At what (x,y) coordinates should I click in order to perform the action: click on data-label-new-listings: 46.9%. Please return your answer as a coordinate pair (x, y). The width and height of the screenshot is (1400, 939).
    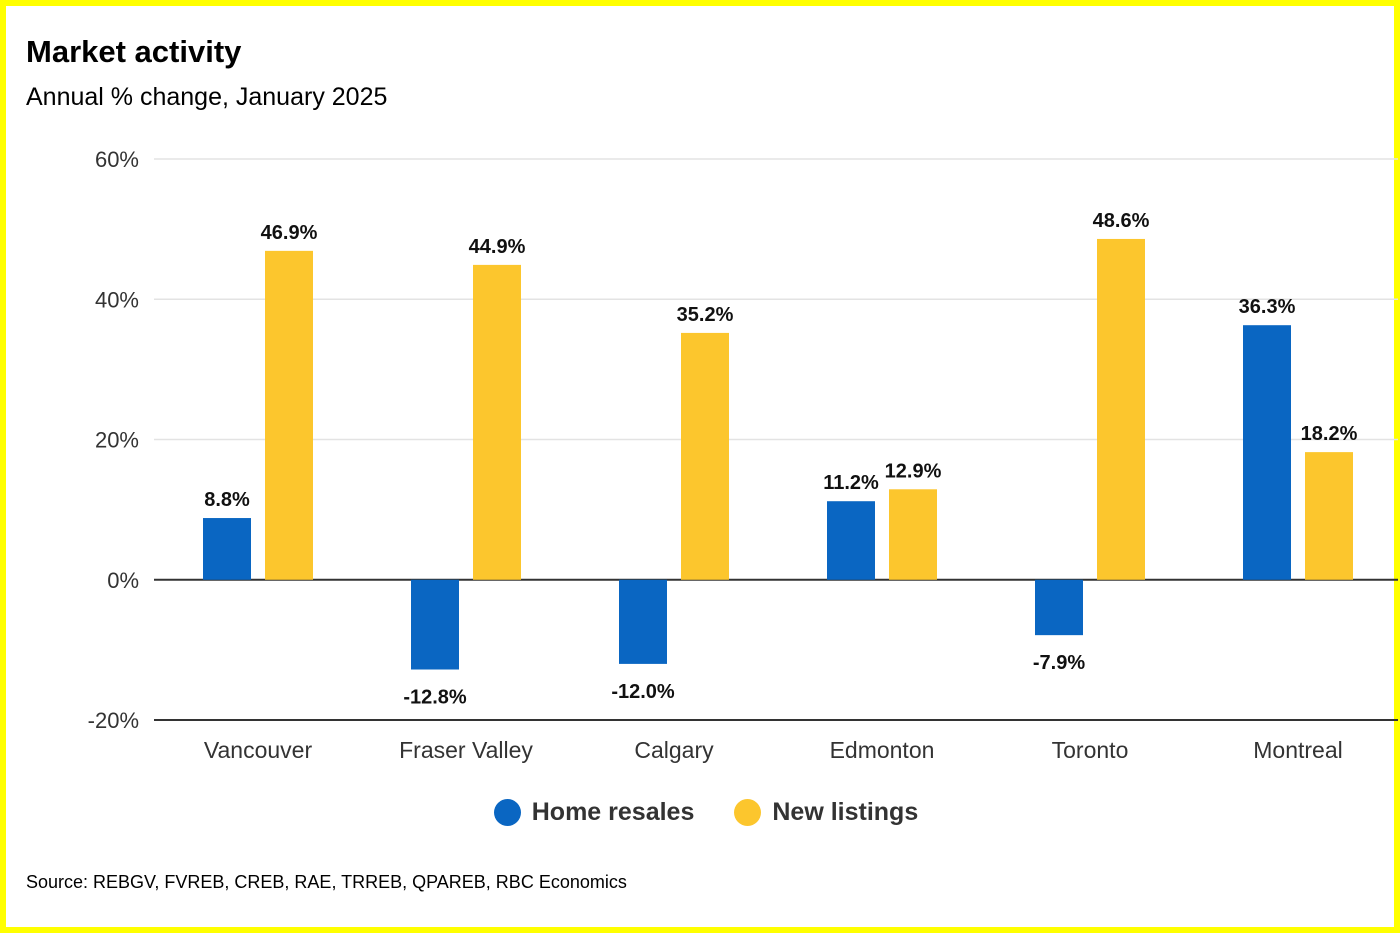
    Looking at the image, I should click on (289, 233).